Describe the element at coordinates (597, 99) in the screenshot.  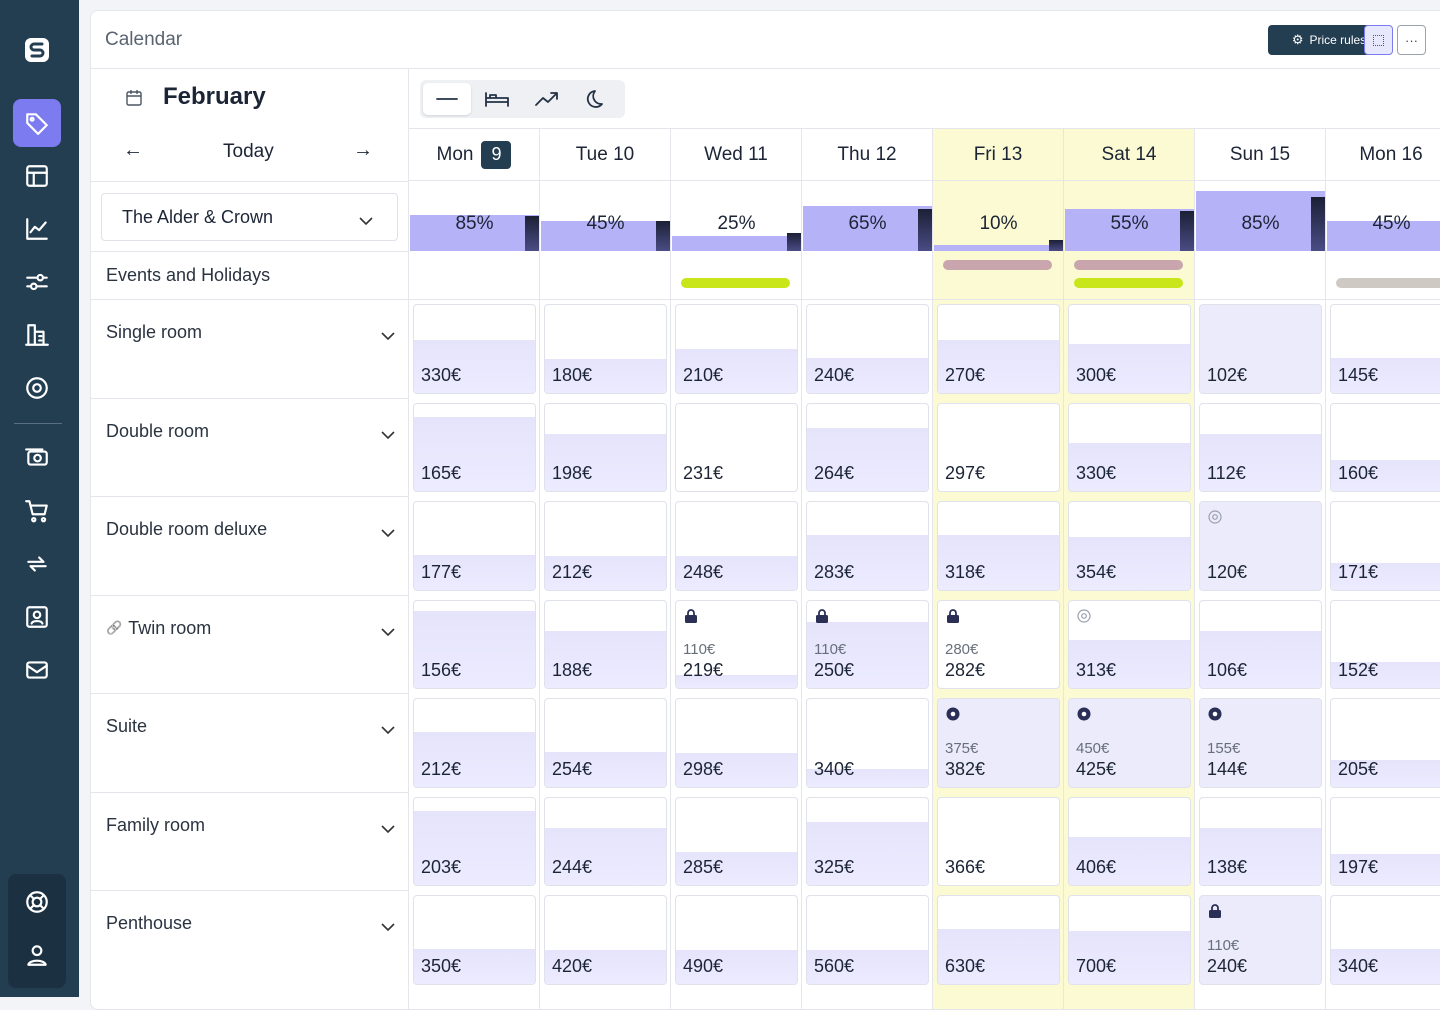
I see `moon-view-button` at that location.